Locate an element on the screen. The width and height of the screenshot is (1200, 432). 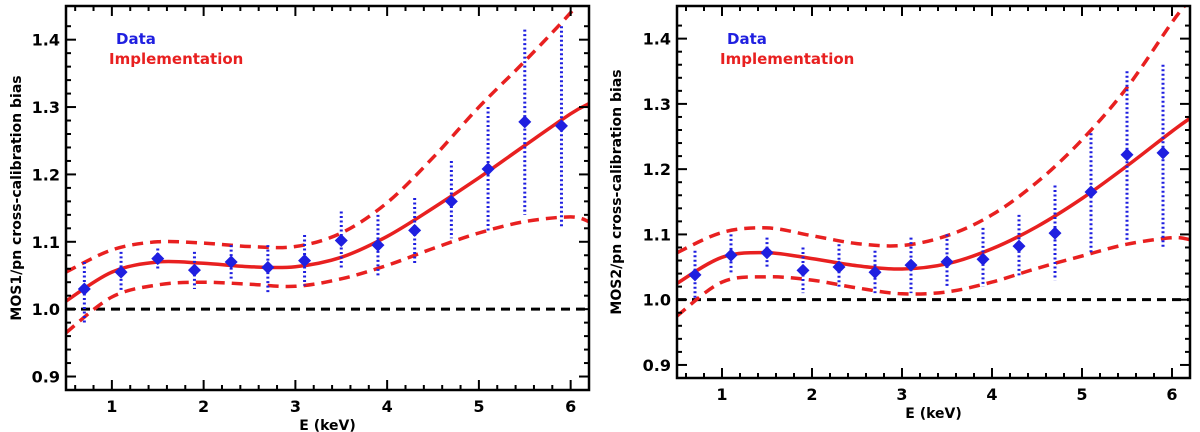
y-axis-label: MOS2/pn cross-calibration bias is located at coordinates (617, 191).